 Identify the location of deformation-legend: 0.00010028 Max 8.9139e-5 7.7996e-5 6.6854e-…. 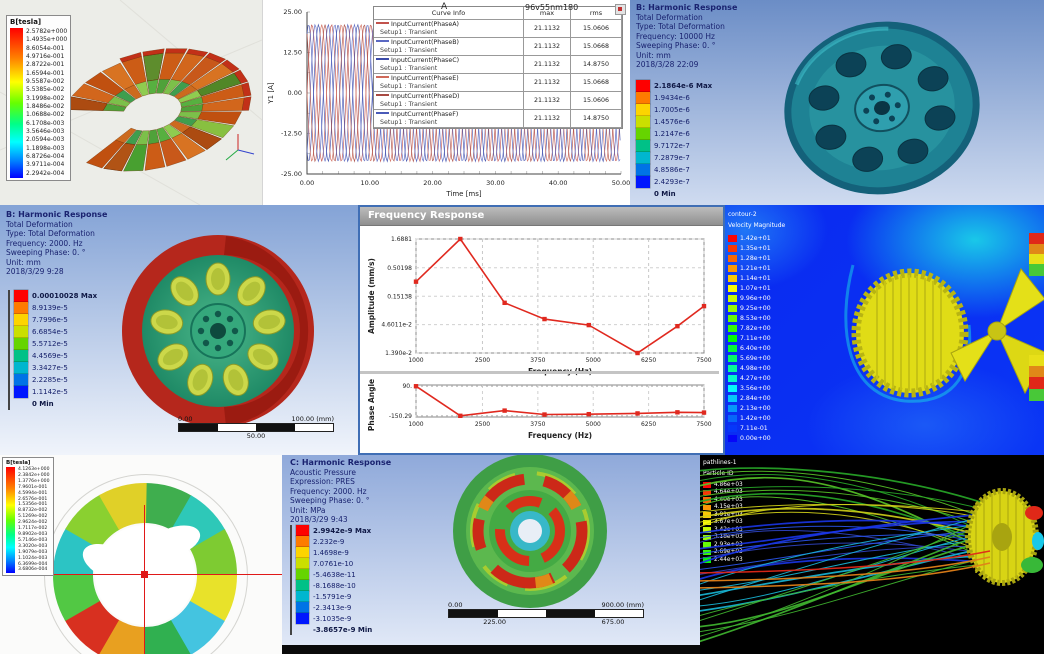
(52, 350).